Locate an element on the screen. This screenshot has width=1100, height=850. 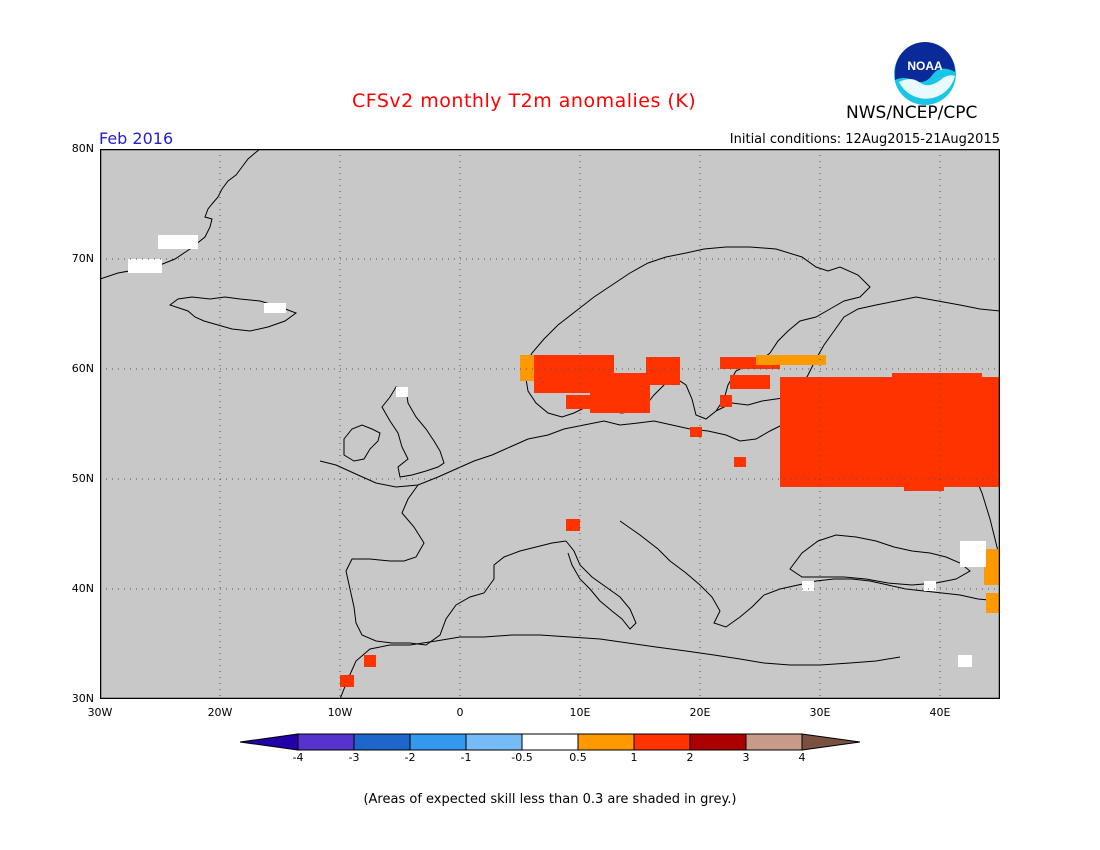
lon-label: 30E is located at coordinates (820, 712).